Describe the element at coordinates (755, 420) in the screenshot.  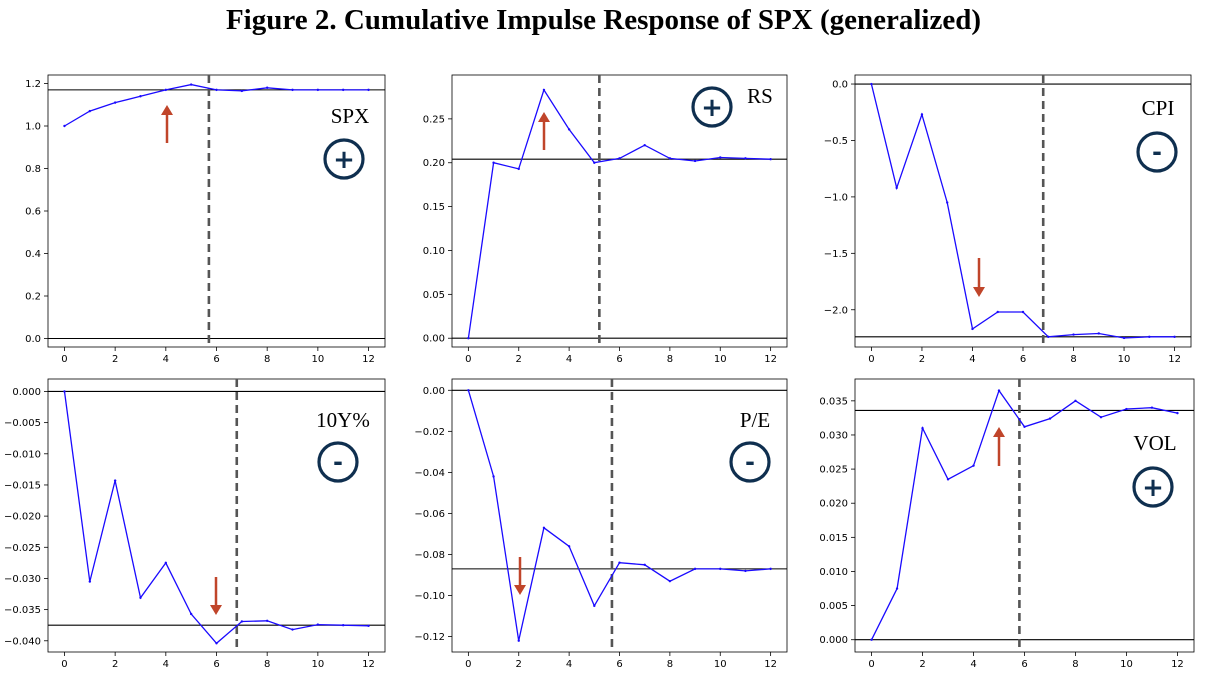
I see `series-label: P/E` at that location.